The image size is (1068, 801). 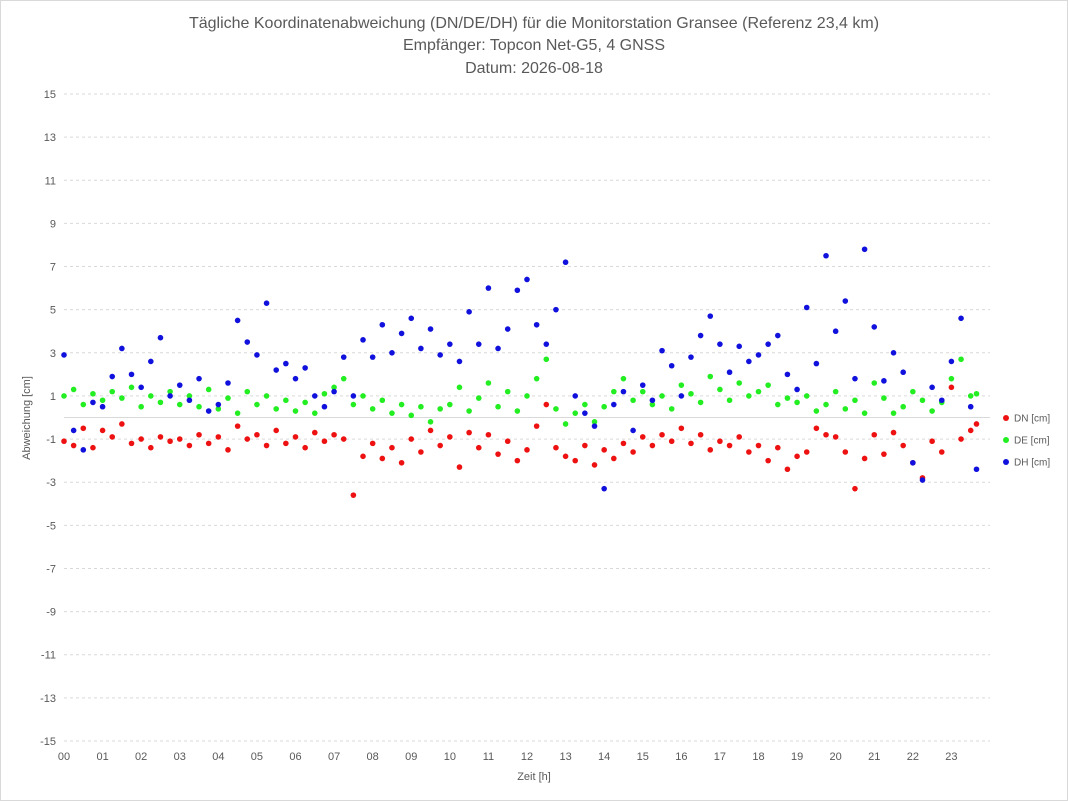 What do you see at coordinates (527, 757) in the screenshot?
I see `x-tick-label: 12` at bounding box center [527, 757].